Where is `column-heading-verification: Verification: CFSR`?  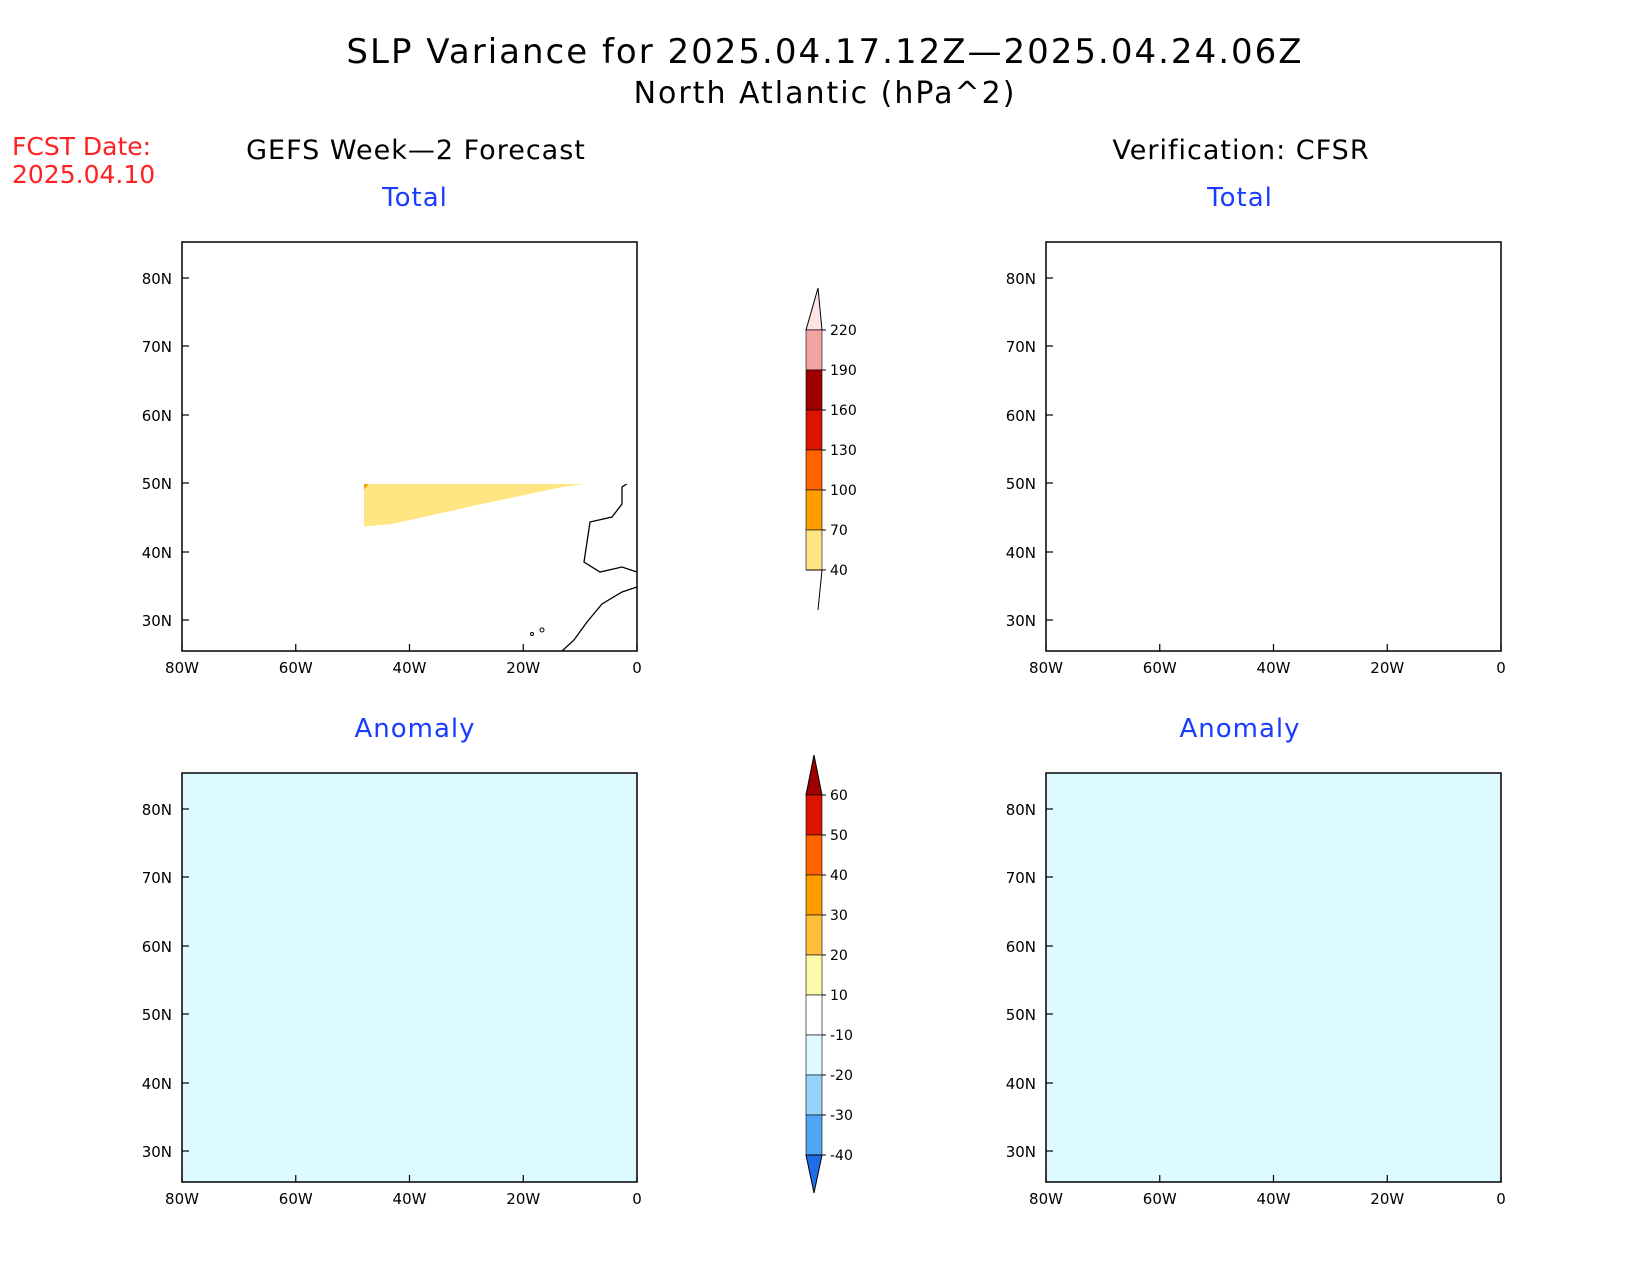 column-heading-verification: Verification: CFSR is located at coordinates (1241, 150).